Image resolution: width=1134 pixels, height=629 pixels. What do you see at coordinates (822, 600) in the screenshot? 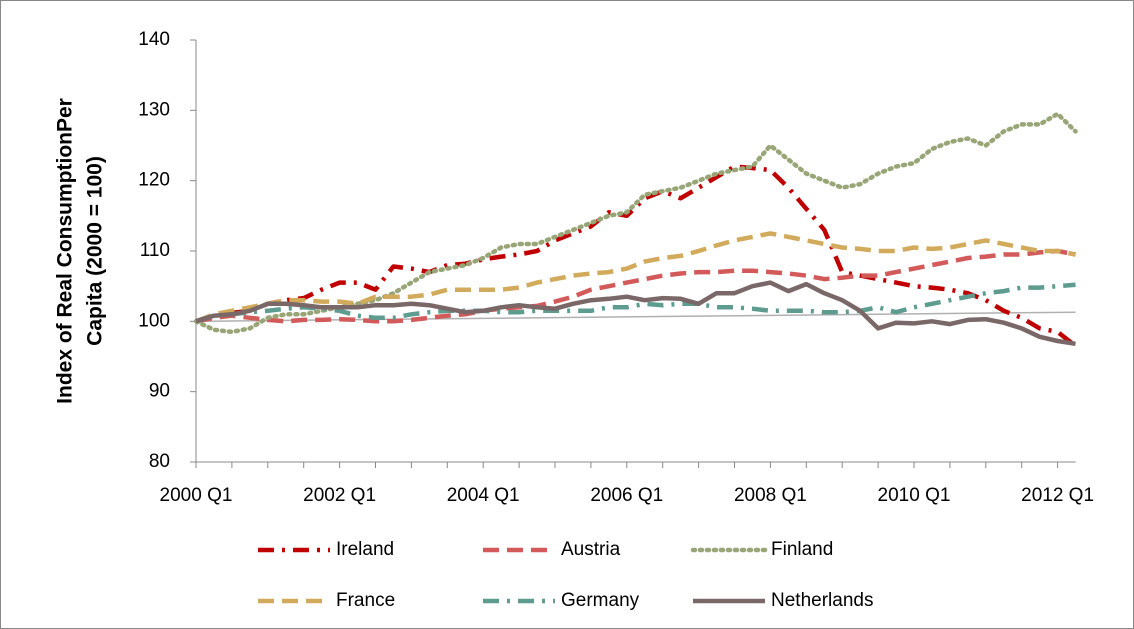
I see `legend-label: Netherlands` at bounding box center [822, 600].